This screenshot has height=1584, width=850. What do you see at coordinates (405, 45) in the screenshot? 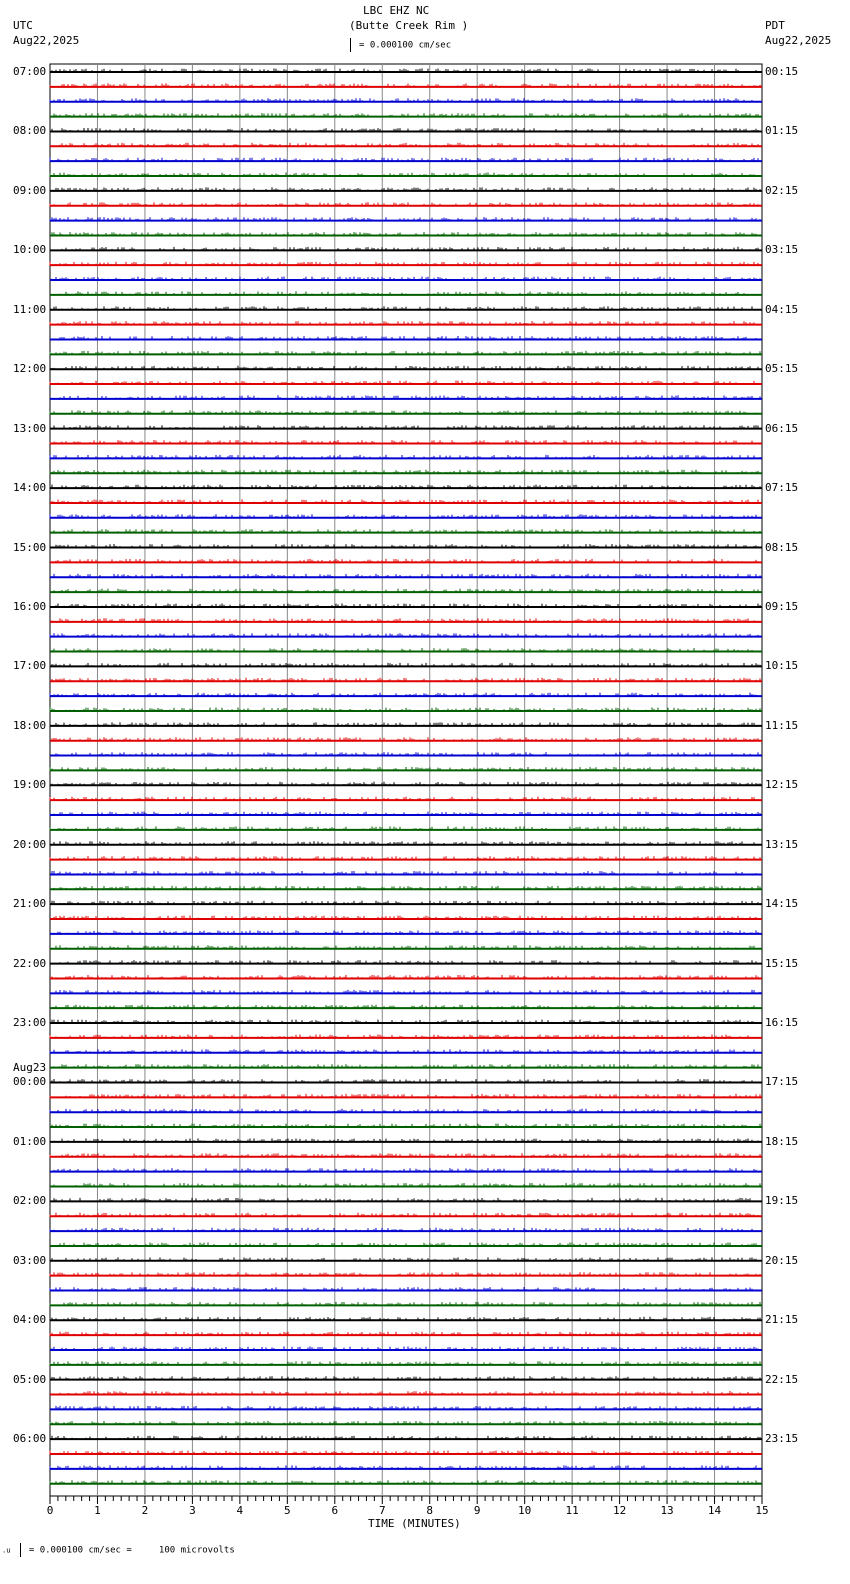
I see `scale-text: = 0.000100 cm/sec` at bounding box center [405, 45].